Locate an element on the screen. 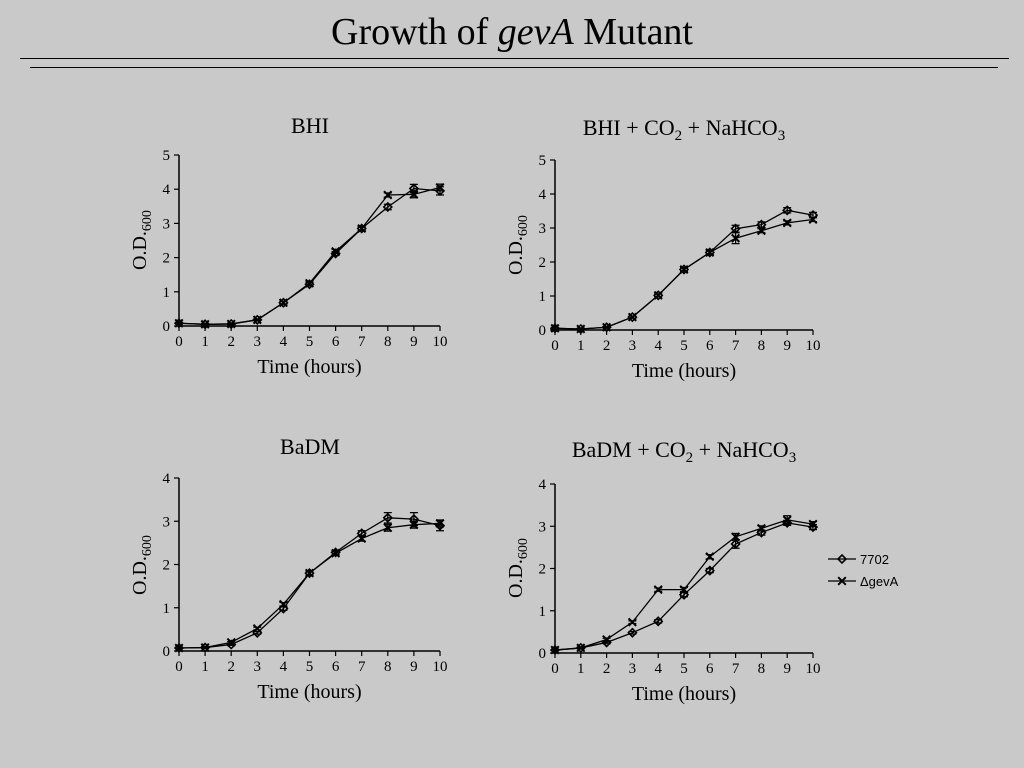 The width and height of the screenshot is (1024, 768). legend-diamond-marker is located at coordinates (842, 559).